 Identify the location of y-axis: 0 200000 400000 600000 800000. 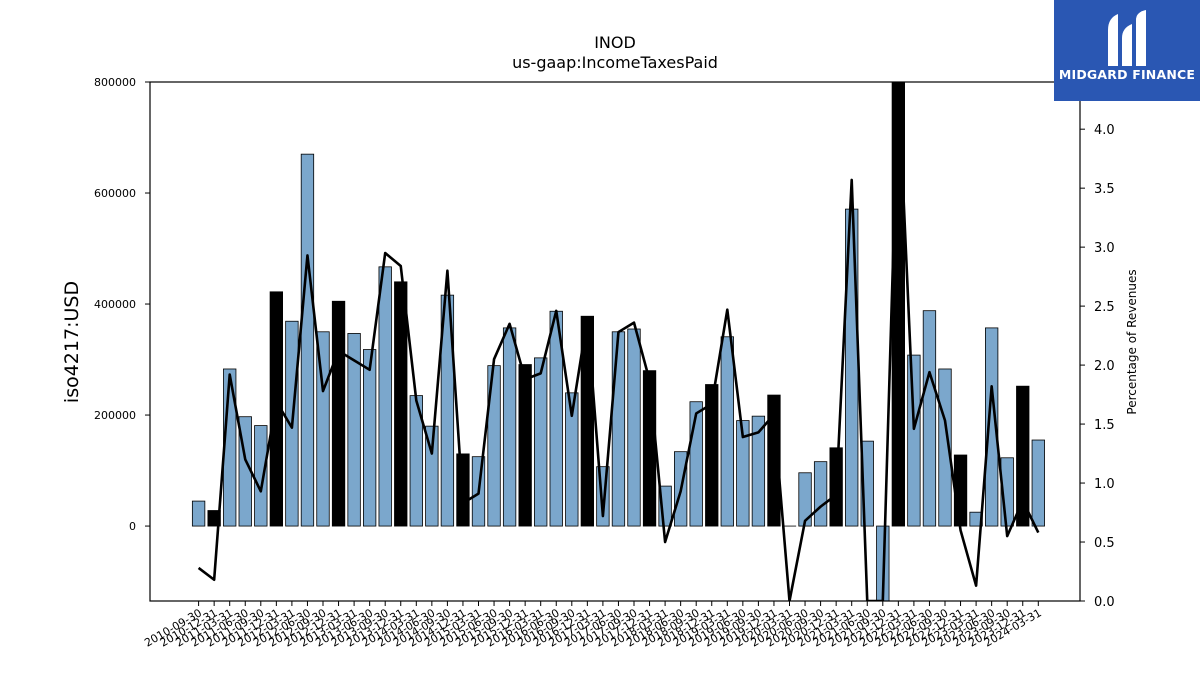
(122, 304).